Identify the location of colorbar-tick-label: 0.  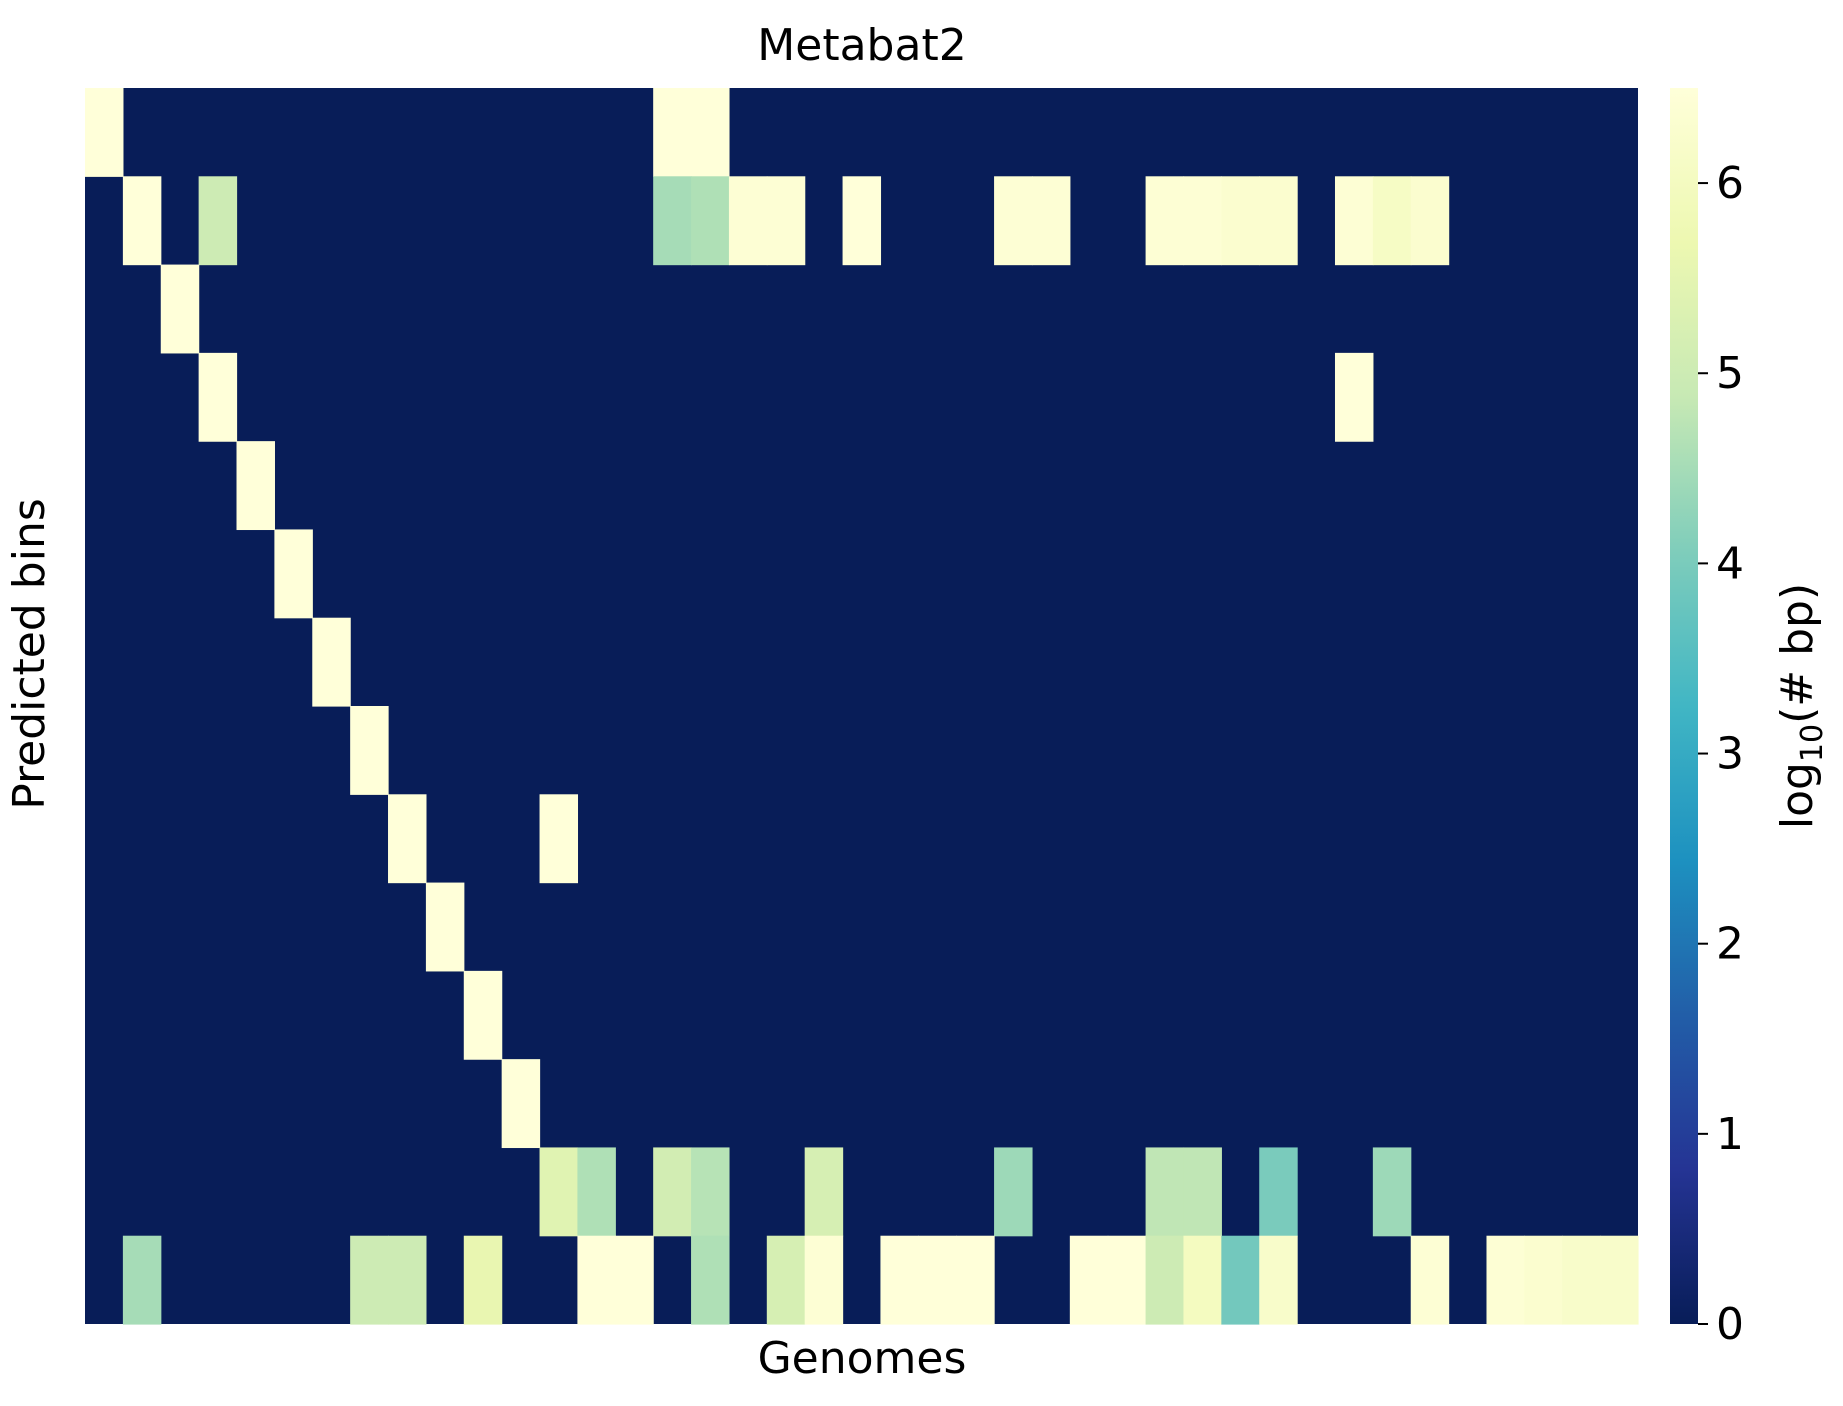
(1730, 1324).